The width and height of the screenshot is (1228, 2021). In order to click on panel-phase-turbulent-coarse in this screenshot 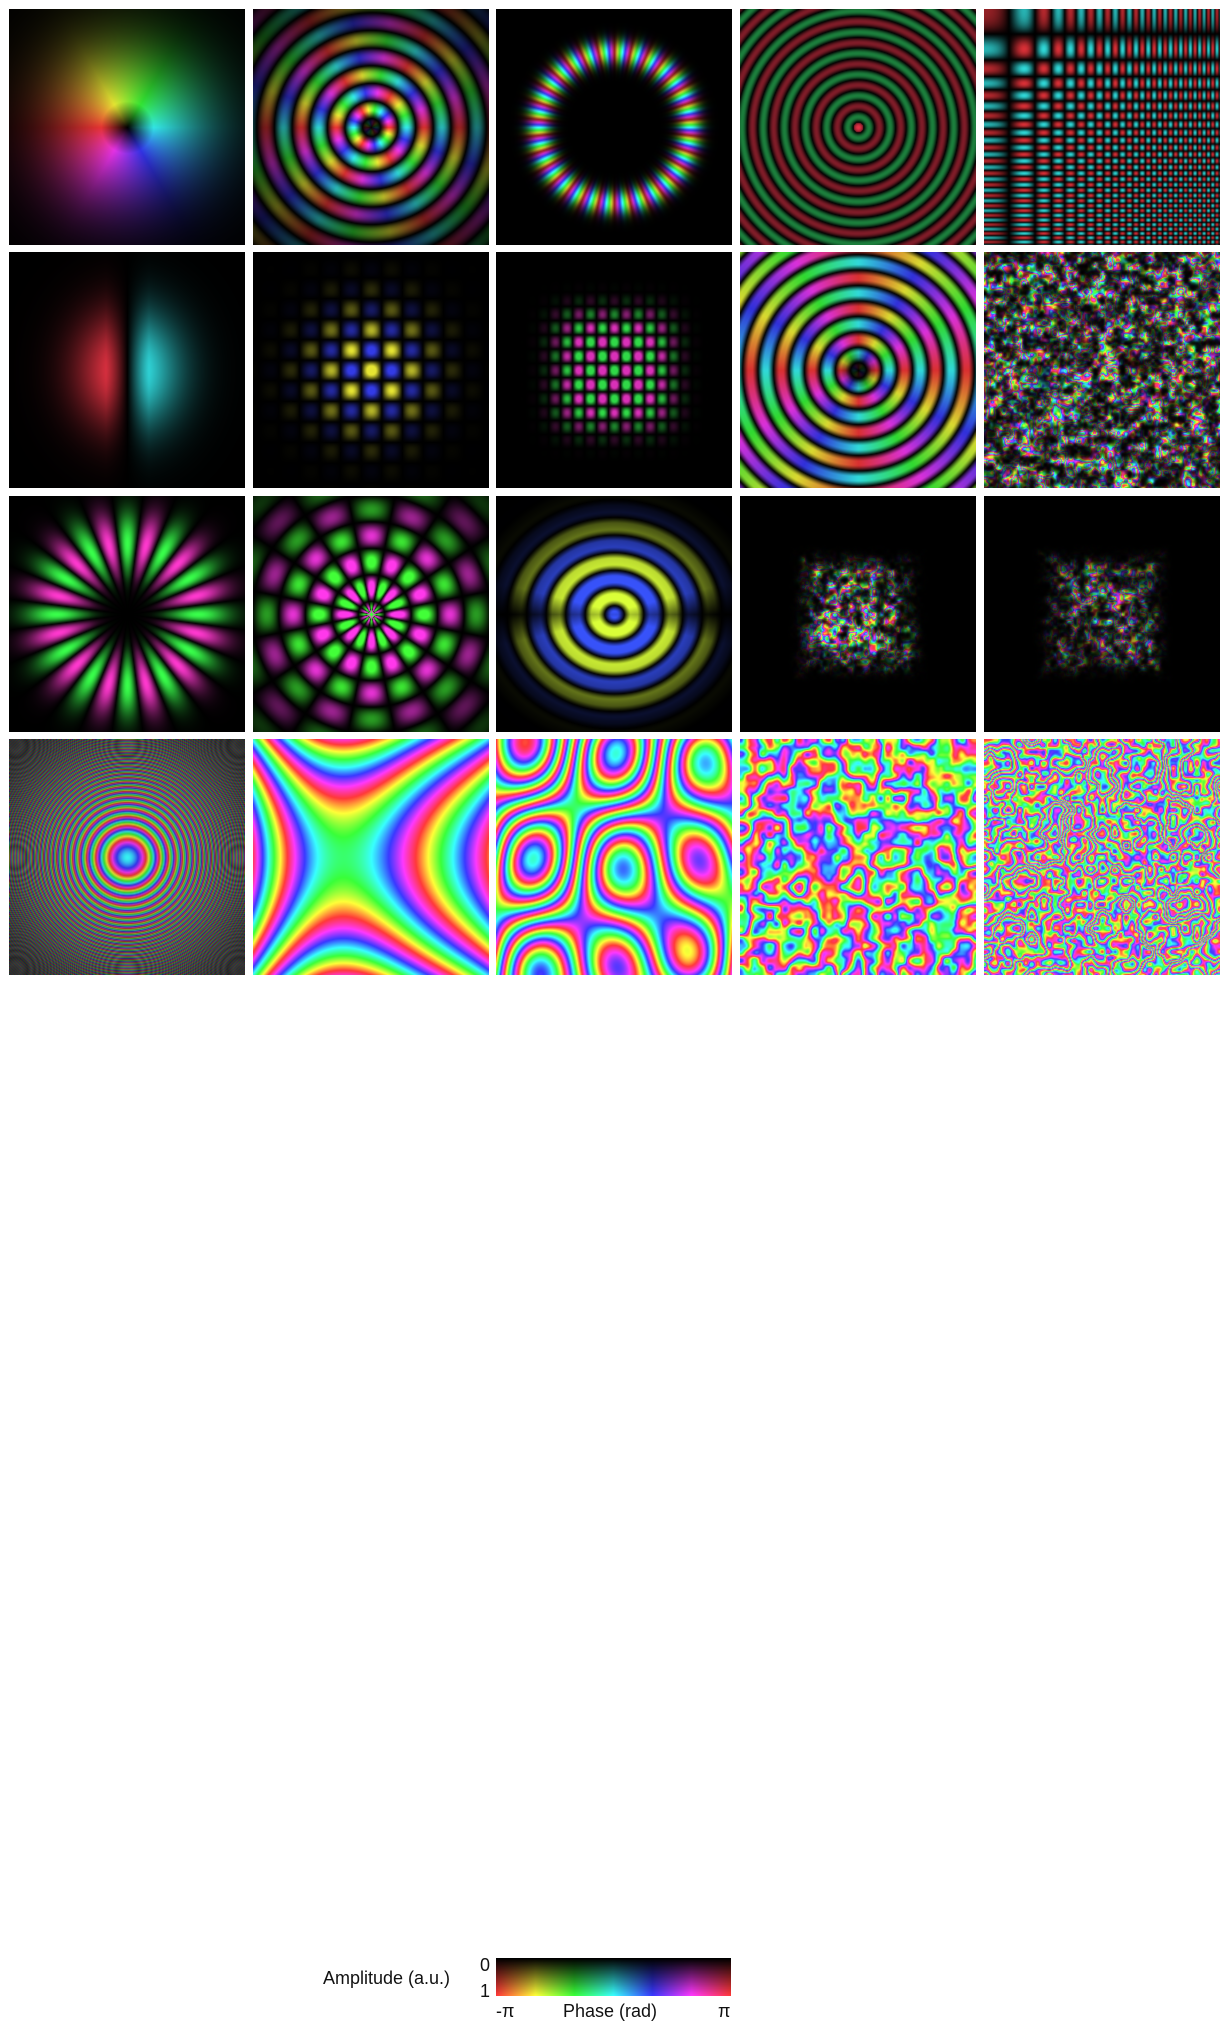, I will do `click(858, 857)`.